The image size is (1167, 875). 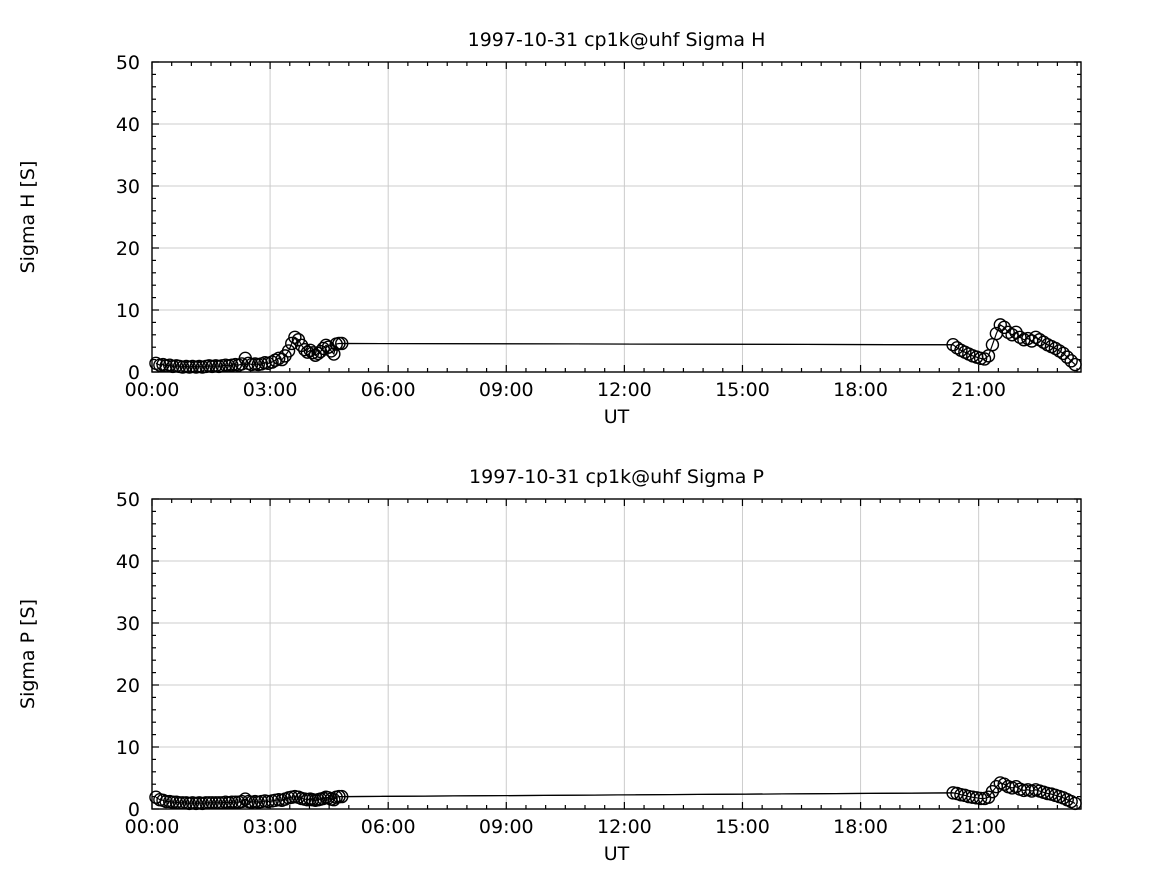 I want to click on chart-title: 1997-10-31 cp1k@uhf Sigma H, so click(x=617, y=40).